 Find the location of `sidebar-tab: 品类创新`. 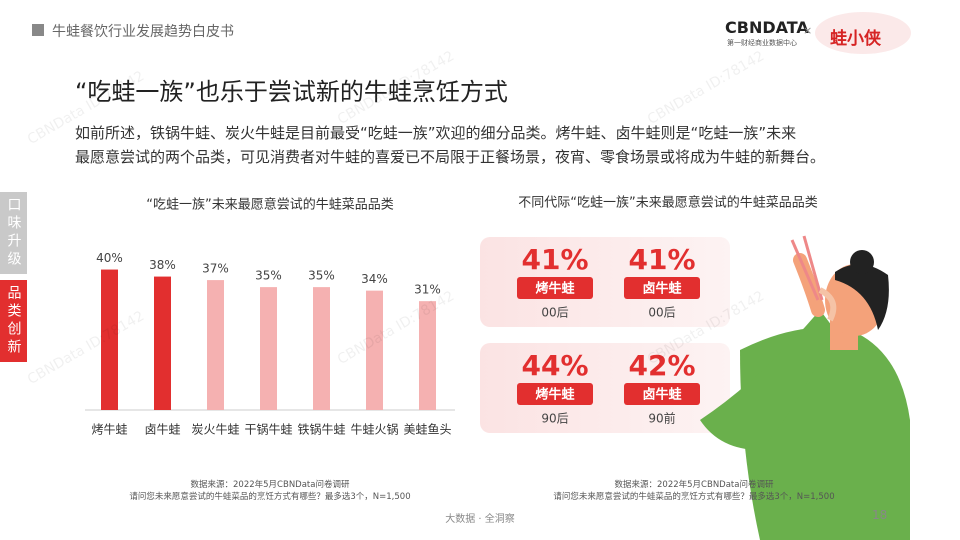

sidebar-tab: 品类创新 is located at coordinates (13, 321).